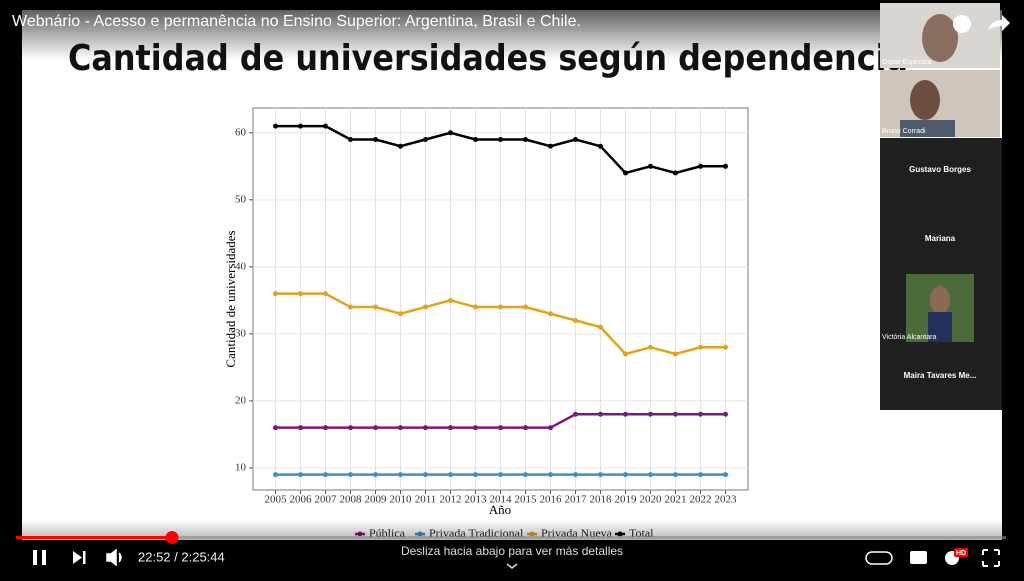  I want to click on y-tick-label: 40, so click(241, 266).